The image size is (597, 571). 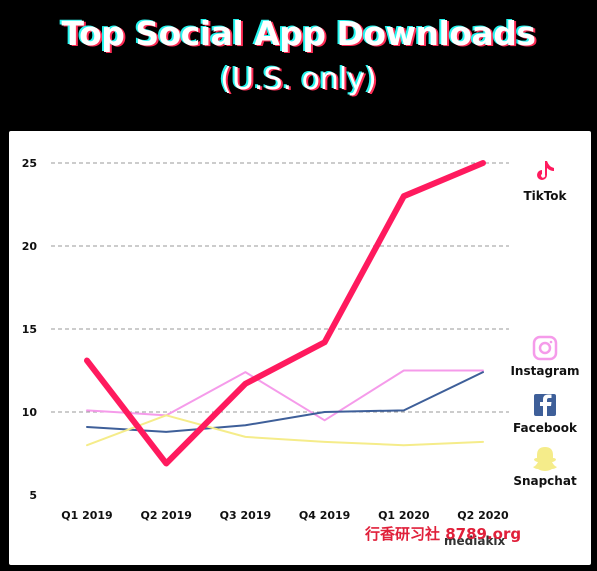 I want to click on facebook-icon, so click(x=545, y=405).